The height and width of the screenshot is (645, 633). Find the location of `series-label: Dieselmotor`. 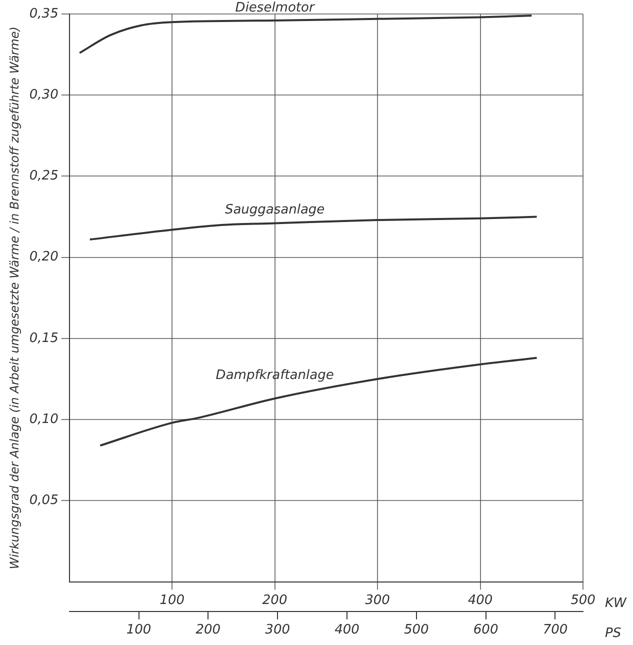

series-label: Dieselmotor is located at coordinates (275, 8).